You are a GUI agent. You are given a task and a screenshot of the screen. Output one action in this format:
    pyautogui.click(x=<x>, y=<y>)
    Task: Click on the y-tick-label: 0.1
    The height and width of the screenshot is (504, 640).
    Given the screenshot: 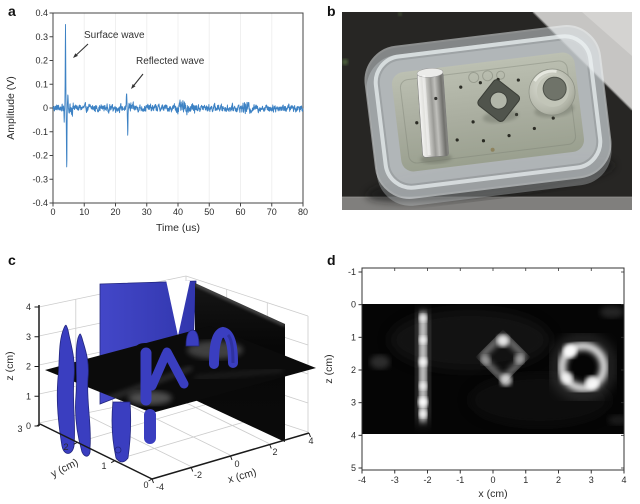 What is the action you would take?
    pyautogui.click(x=41, y=84)
    